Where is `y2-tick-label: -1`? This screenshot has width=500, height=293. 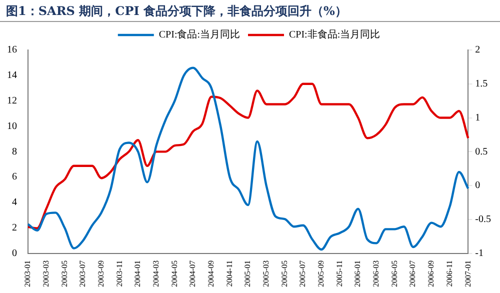 y2-tick-label: -1 is located at coordinates (479, 253).